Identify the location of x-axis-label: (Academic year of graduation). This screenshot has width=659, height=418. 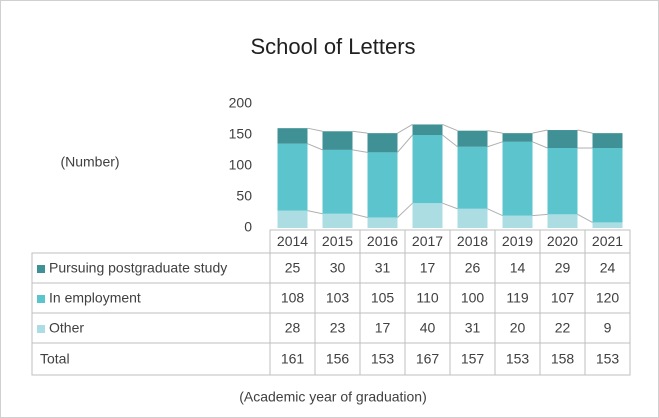
(333, 397).